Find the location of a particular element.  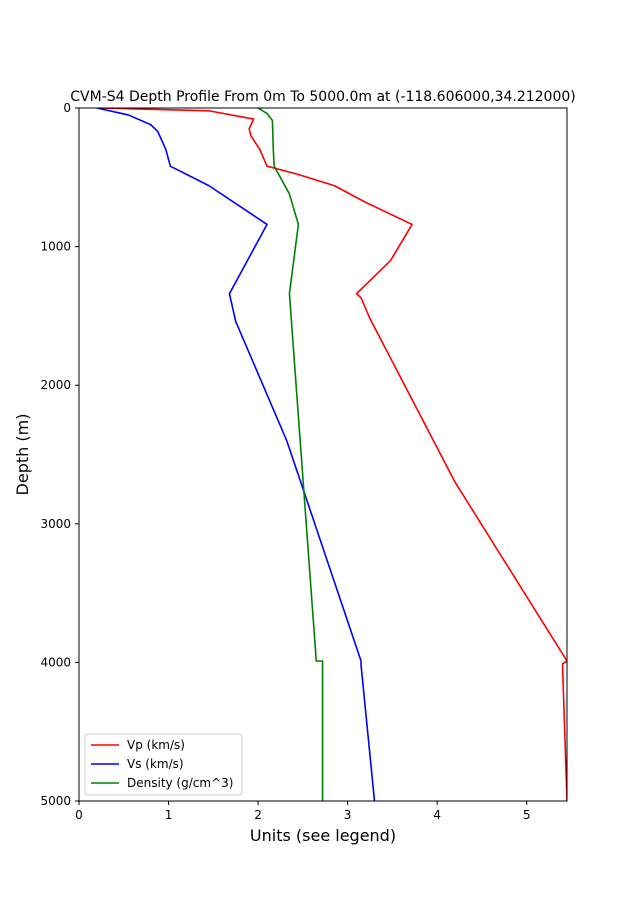

legend-label-density: Density (g/cm^3) is located at coordinates (180, 783).